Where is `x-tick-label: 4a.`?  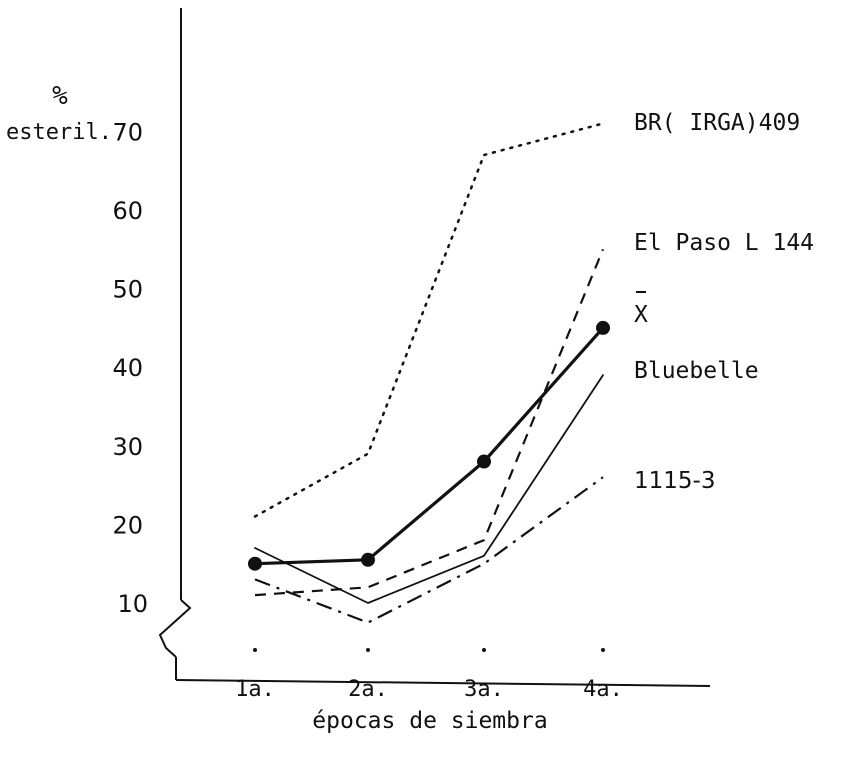 x-tick-label: 4a. is located at coordinates (603, 689).